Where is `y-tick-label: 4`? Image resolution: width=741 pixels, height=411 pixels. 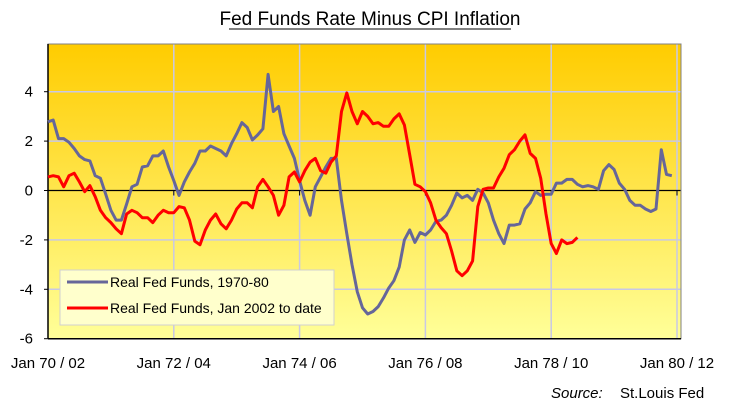 y-tick-label: 4 is located at coordinates (29, 92).